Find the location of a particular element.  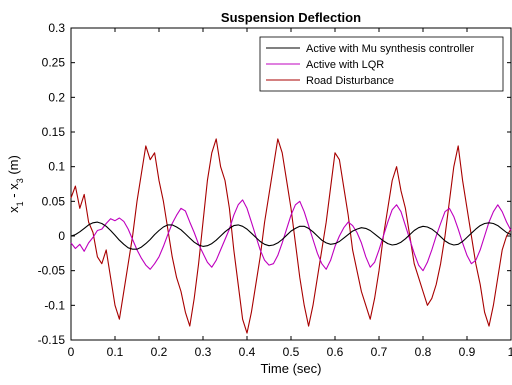

y-tick-label: -0.15 is located at coordinates (52, 340).